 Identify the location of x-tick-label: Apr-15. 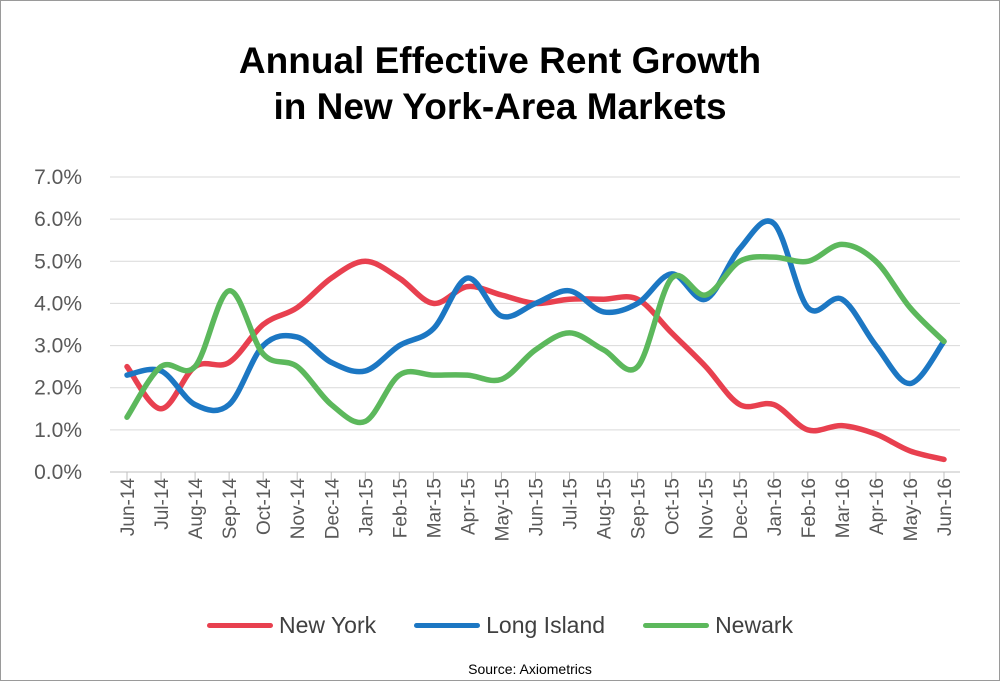
(468, 506).